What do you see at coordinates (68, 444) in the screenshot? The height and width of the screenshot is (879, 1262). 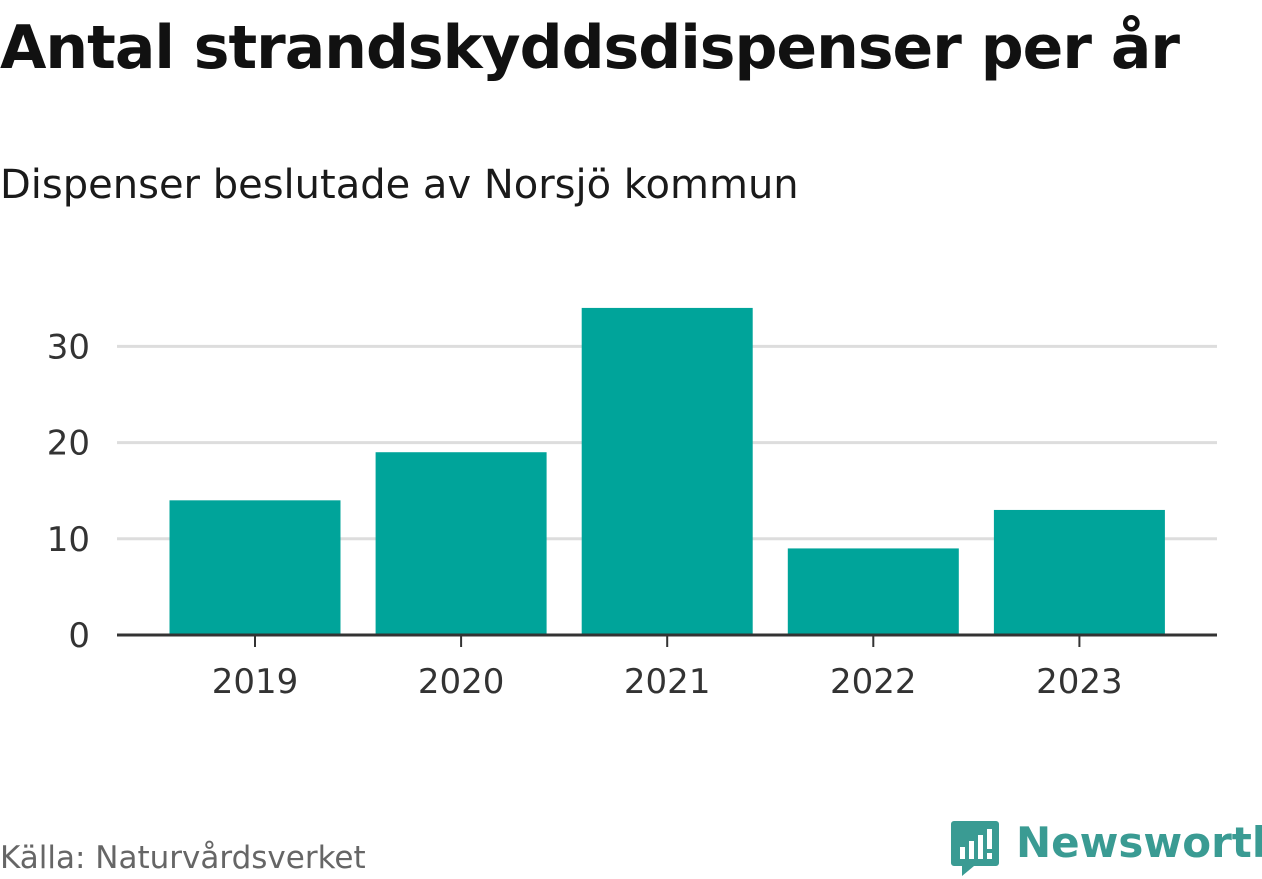 I see `y-tick-label-20: 20` at bounding box center [68, 444].